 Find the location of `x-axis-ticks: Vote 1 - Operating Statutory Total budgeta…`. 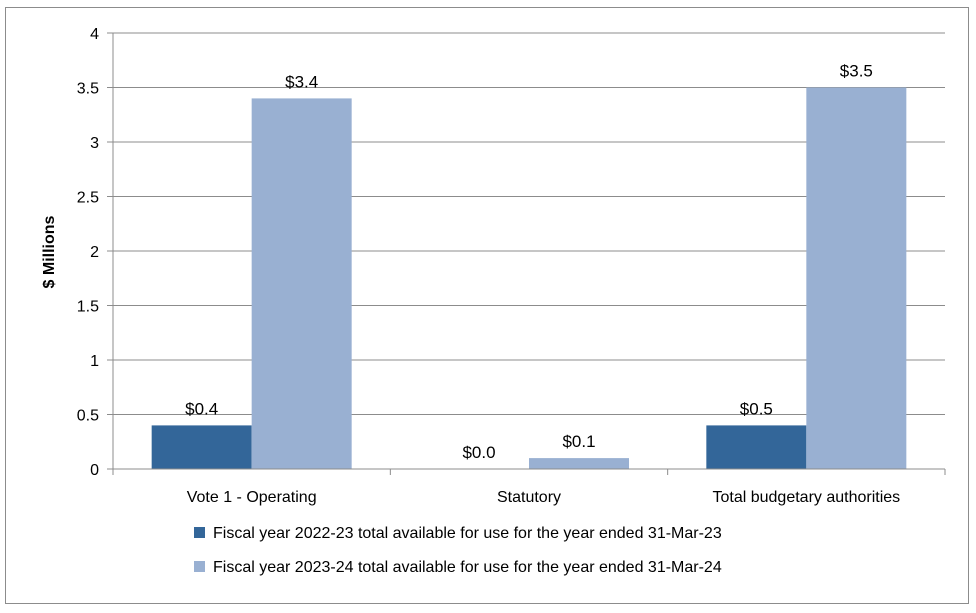

x-axis-ticks: Vote 1 - Operating Statutory Total budgeta… is located at coordinates (529, 487).